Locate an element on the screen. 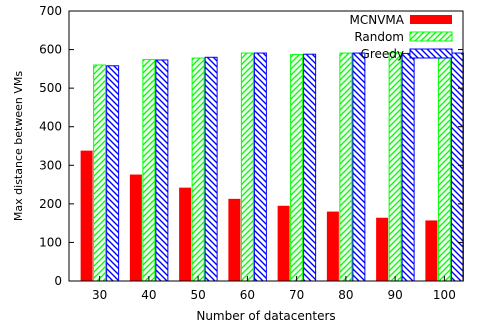  x-tick-label: 80 is located at coordinates (345, 295).